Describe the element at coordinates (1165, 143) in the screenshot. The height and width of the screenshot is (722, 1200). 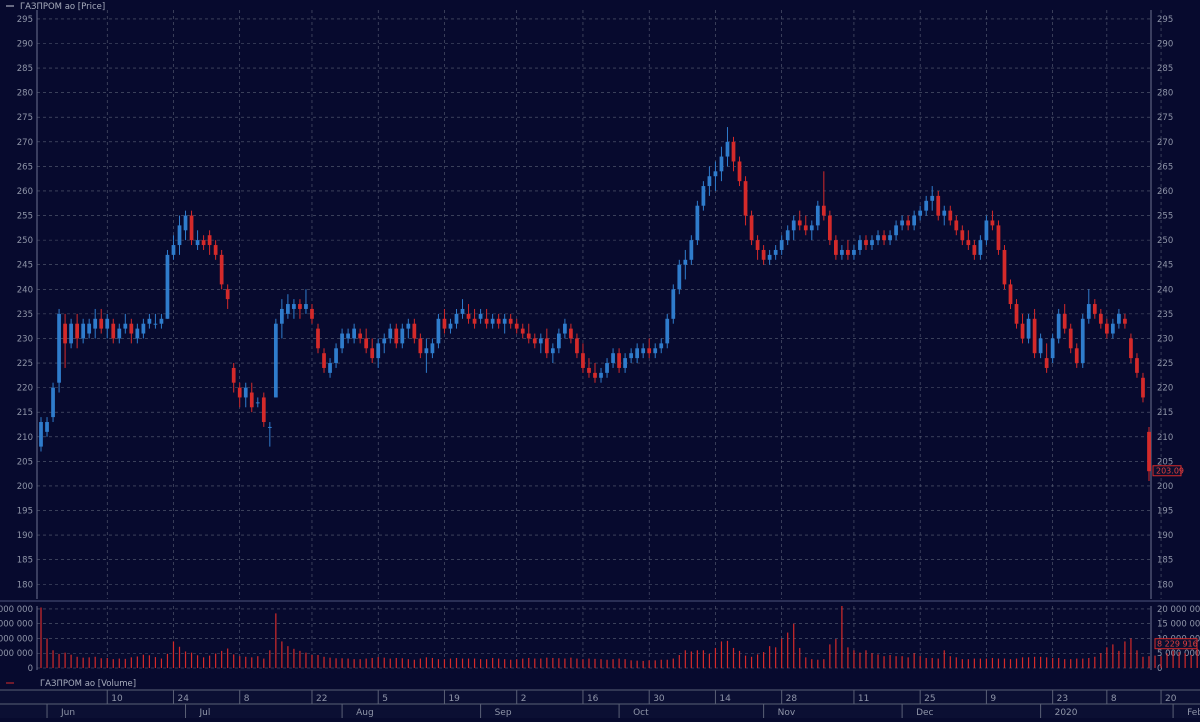
I see `price-tick-label-right: 270` at that location.